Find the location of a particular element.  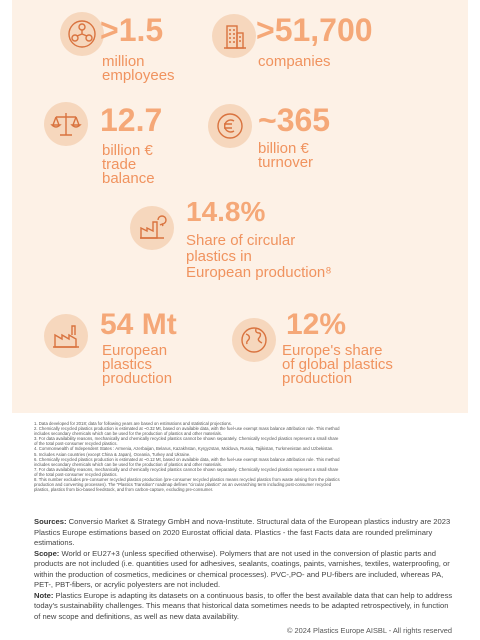

employees-value: >1.5 is located at coordinates (132, 30).